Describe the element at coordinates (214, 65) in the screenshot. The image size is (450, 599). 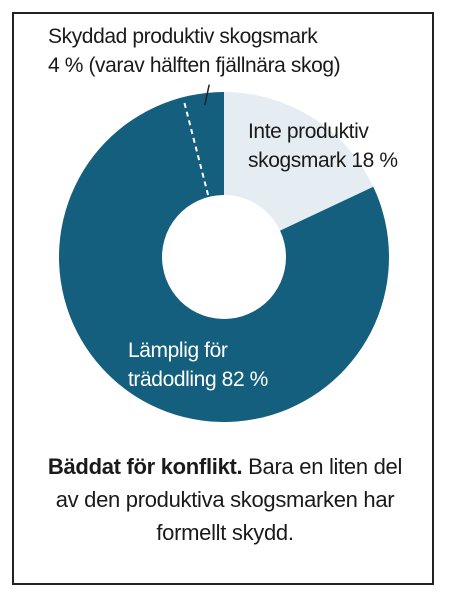
I see `subsegment-note: (varav hälften fjällnära skog)` at that location.